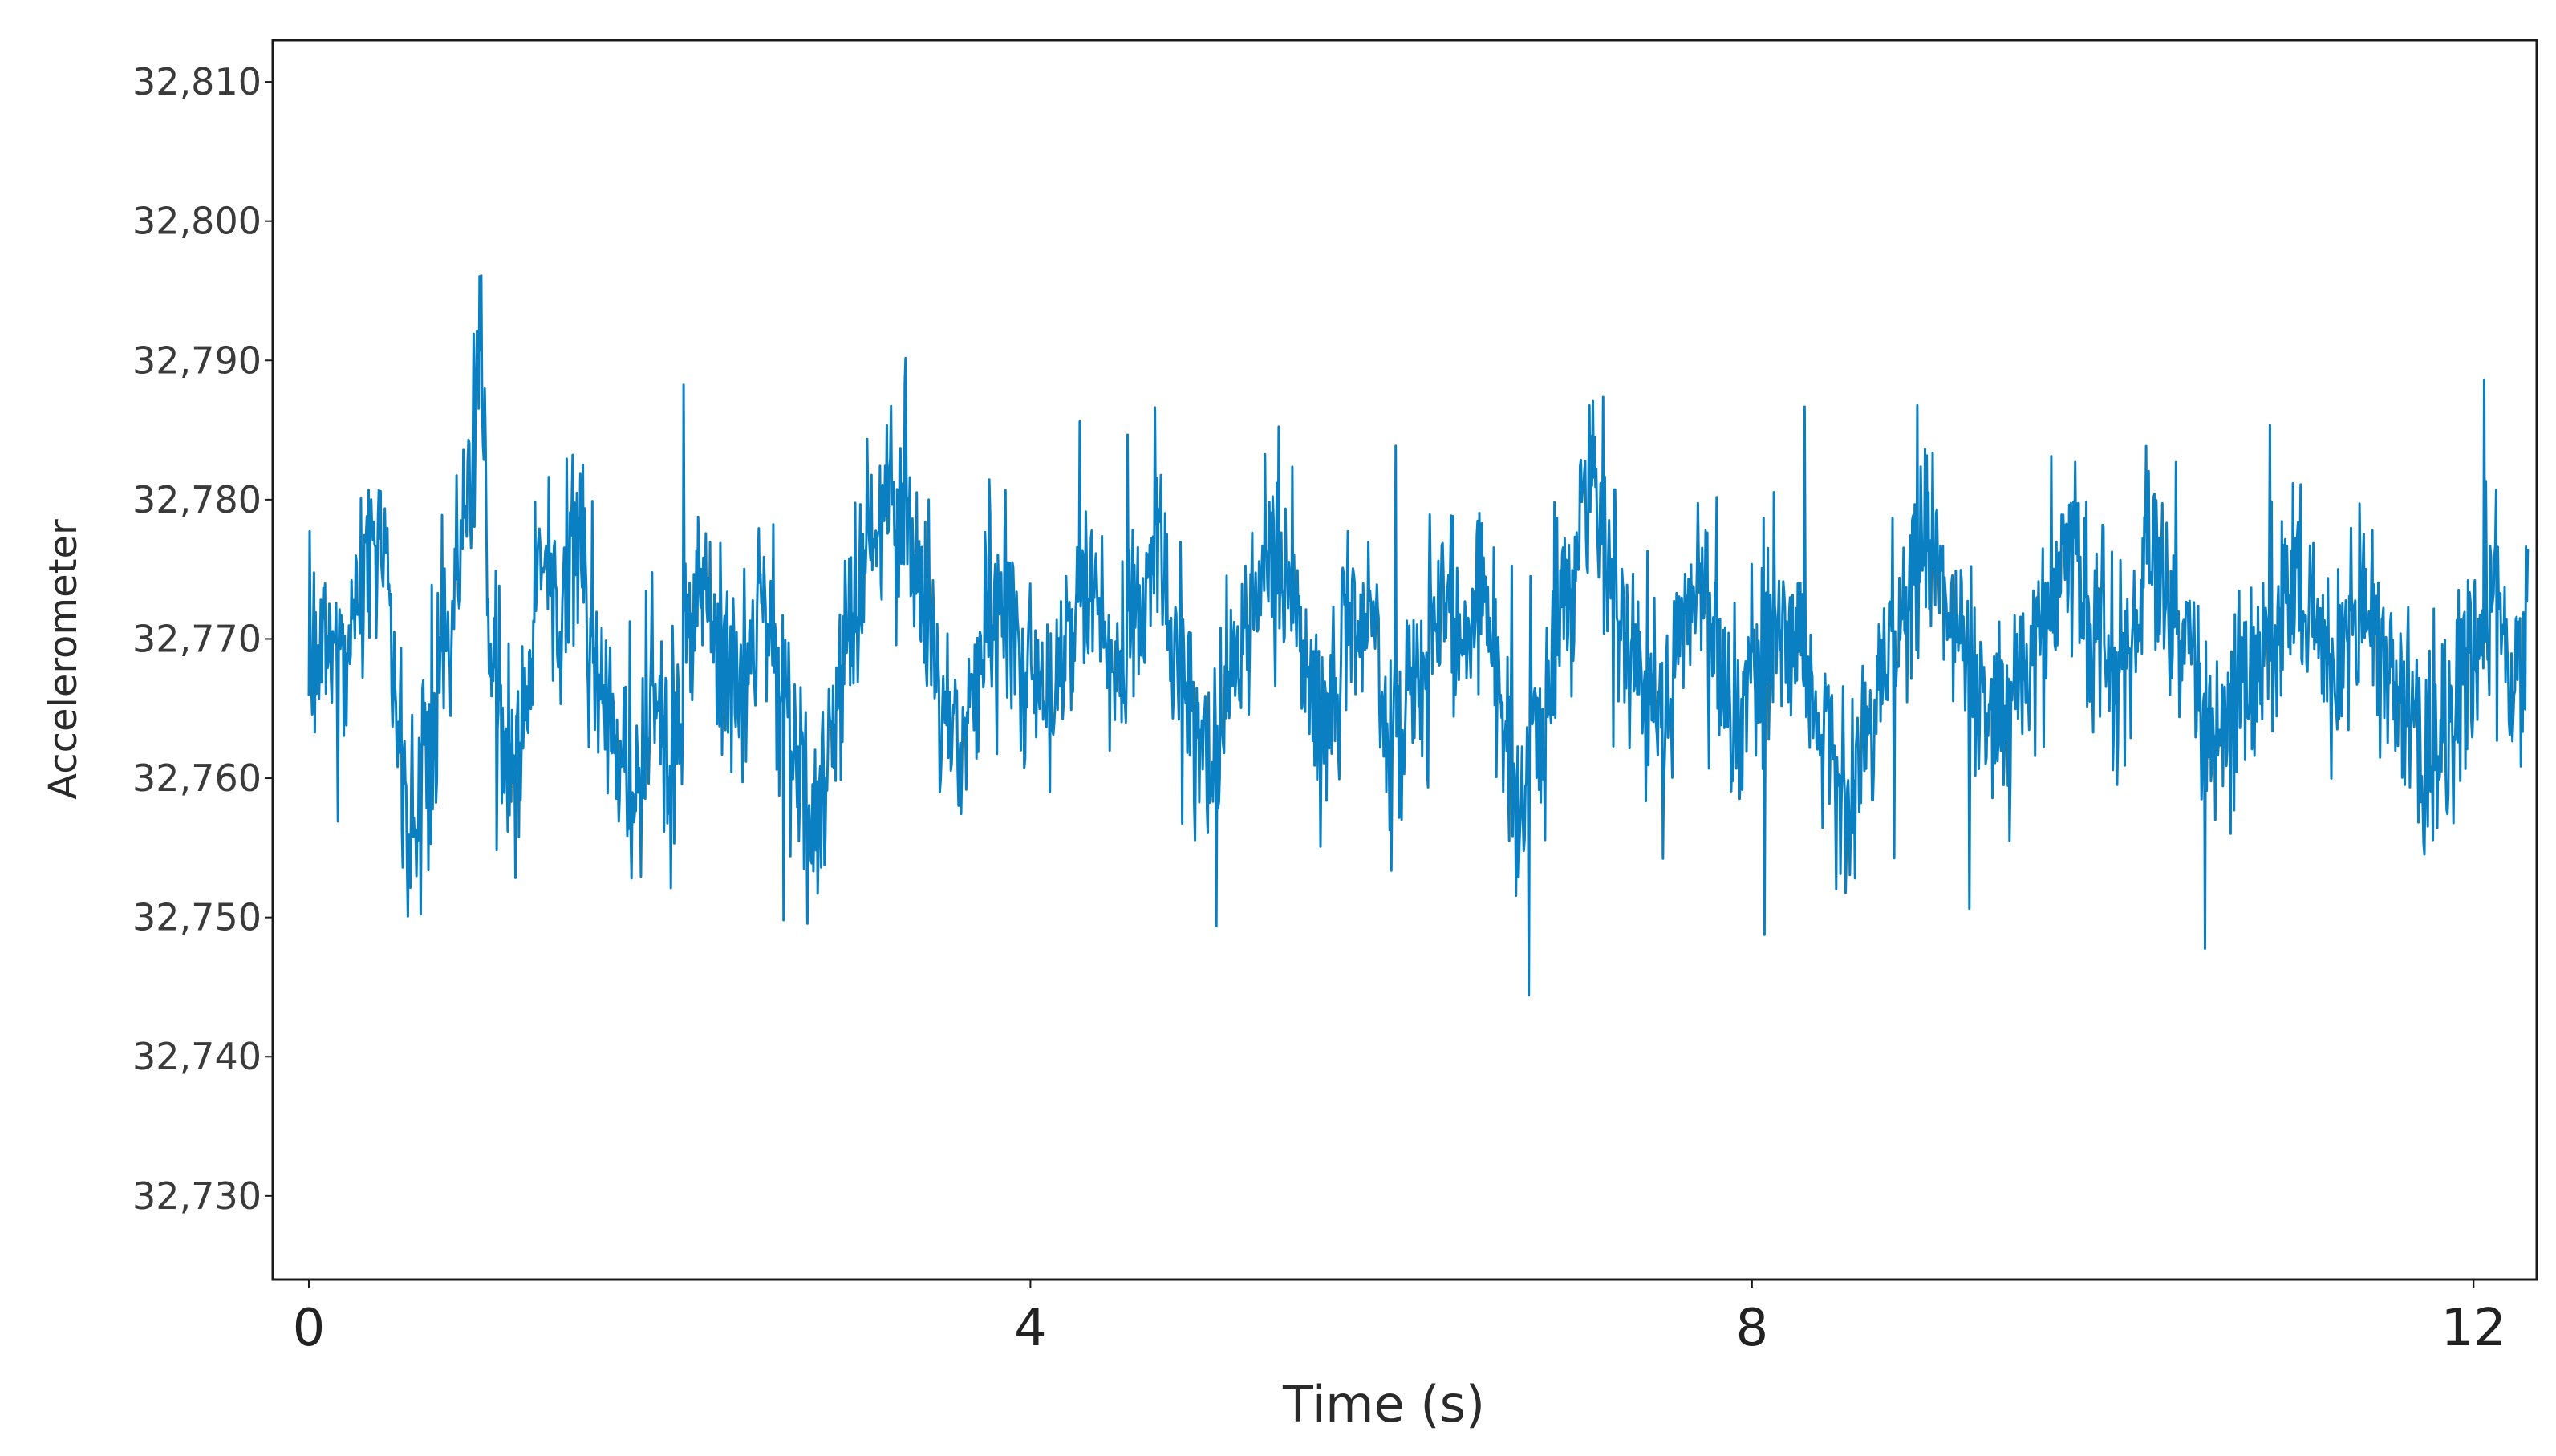 The height and width of the screenshot is (1456, 2556). What do you see at coordinates (197, 917) in the screenshot?
I see `y-tick-label: 32,750` at bounding box center [197, 917].